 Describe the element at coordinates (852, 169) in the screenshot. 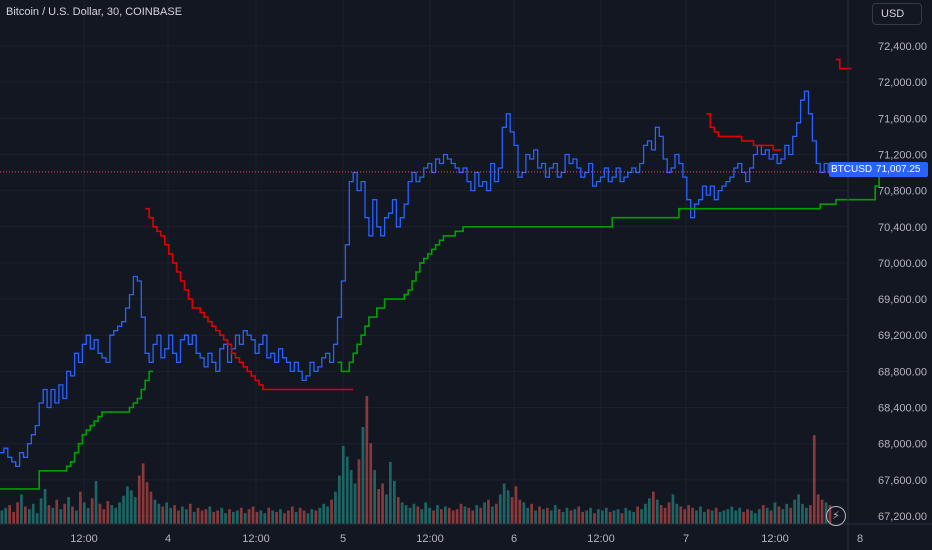

I see `last-price-symbol: BTCUSD` at that location.